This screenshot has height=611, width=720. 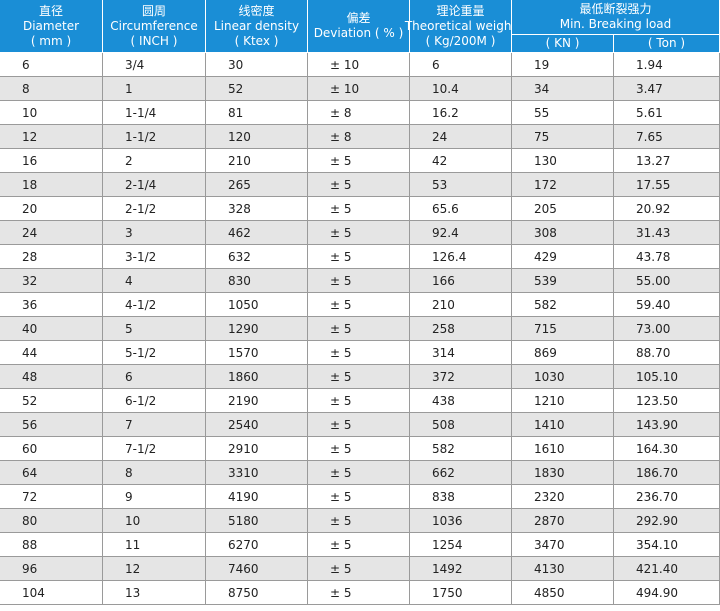 I want to click on table-cell: 2-1/4, so click(x=154, y=185).